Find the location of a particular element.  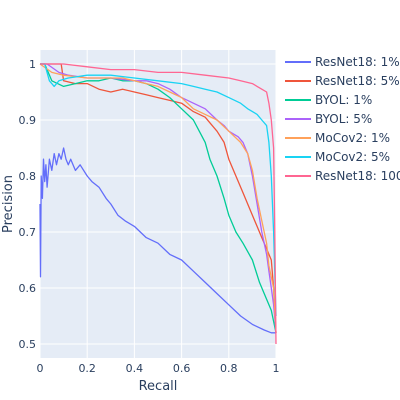

legend-item-resnet18-1: ResNet18: 1% is located at coordinates (342, 62).